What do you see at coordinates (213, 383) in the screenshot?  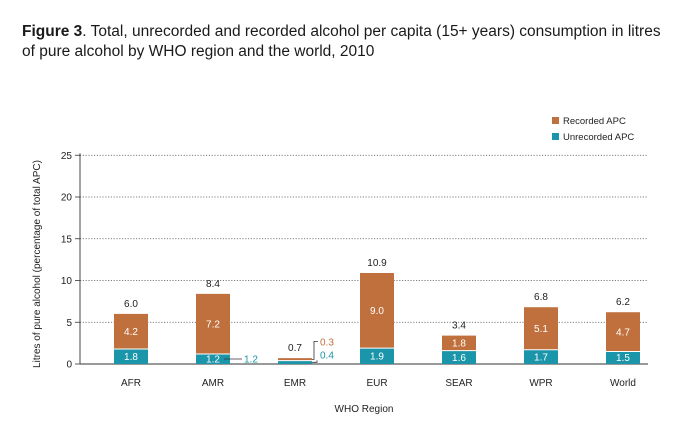 I see `x-tick-label-amr: AMR` at bounding box center [213, 383].